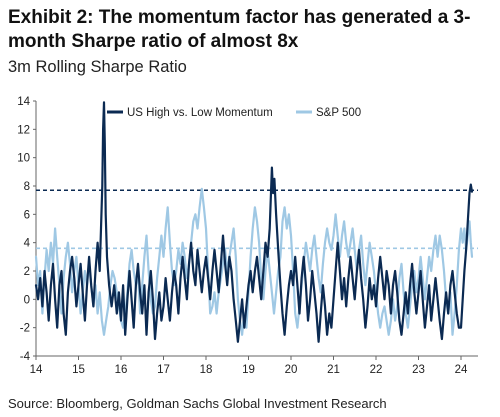 The image size is (500, 417). Describe the element at coordinates (27, 300) in the screenshot. I see `y-tick-label: 0` at that location.